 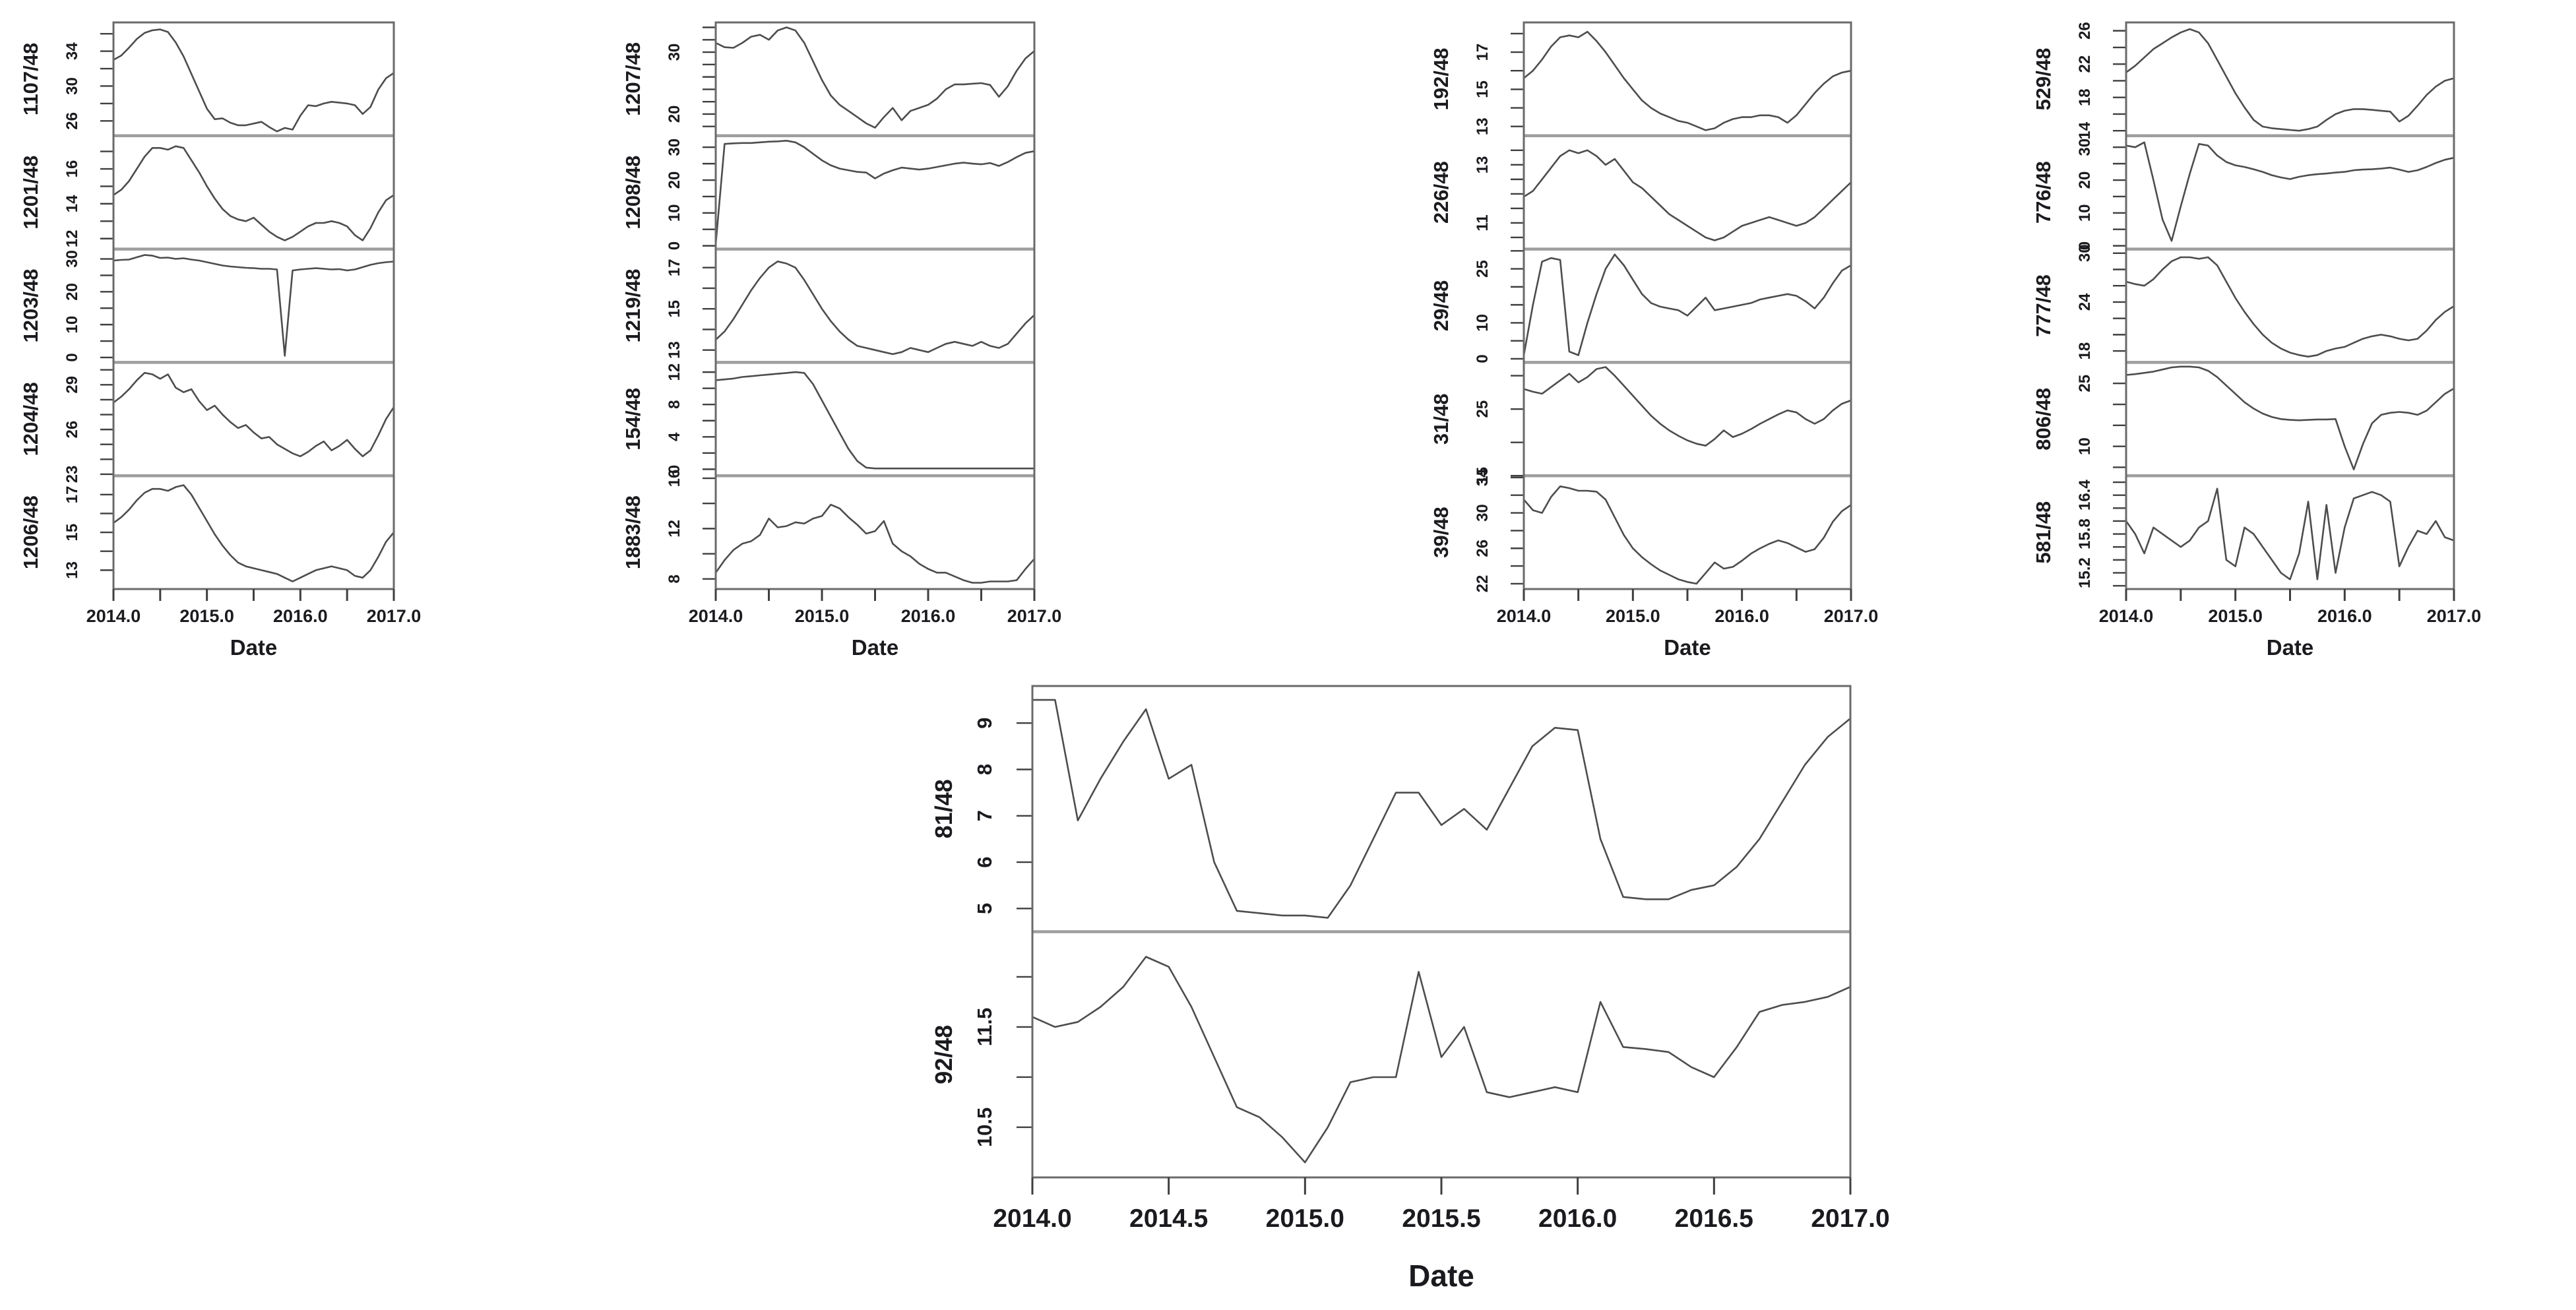 I want to click on x-axis-group-1: 2014.0 2015.0 2016.0 2017.0 Date, so click(x=254, y=624).